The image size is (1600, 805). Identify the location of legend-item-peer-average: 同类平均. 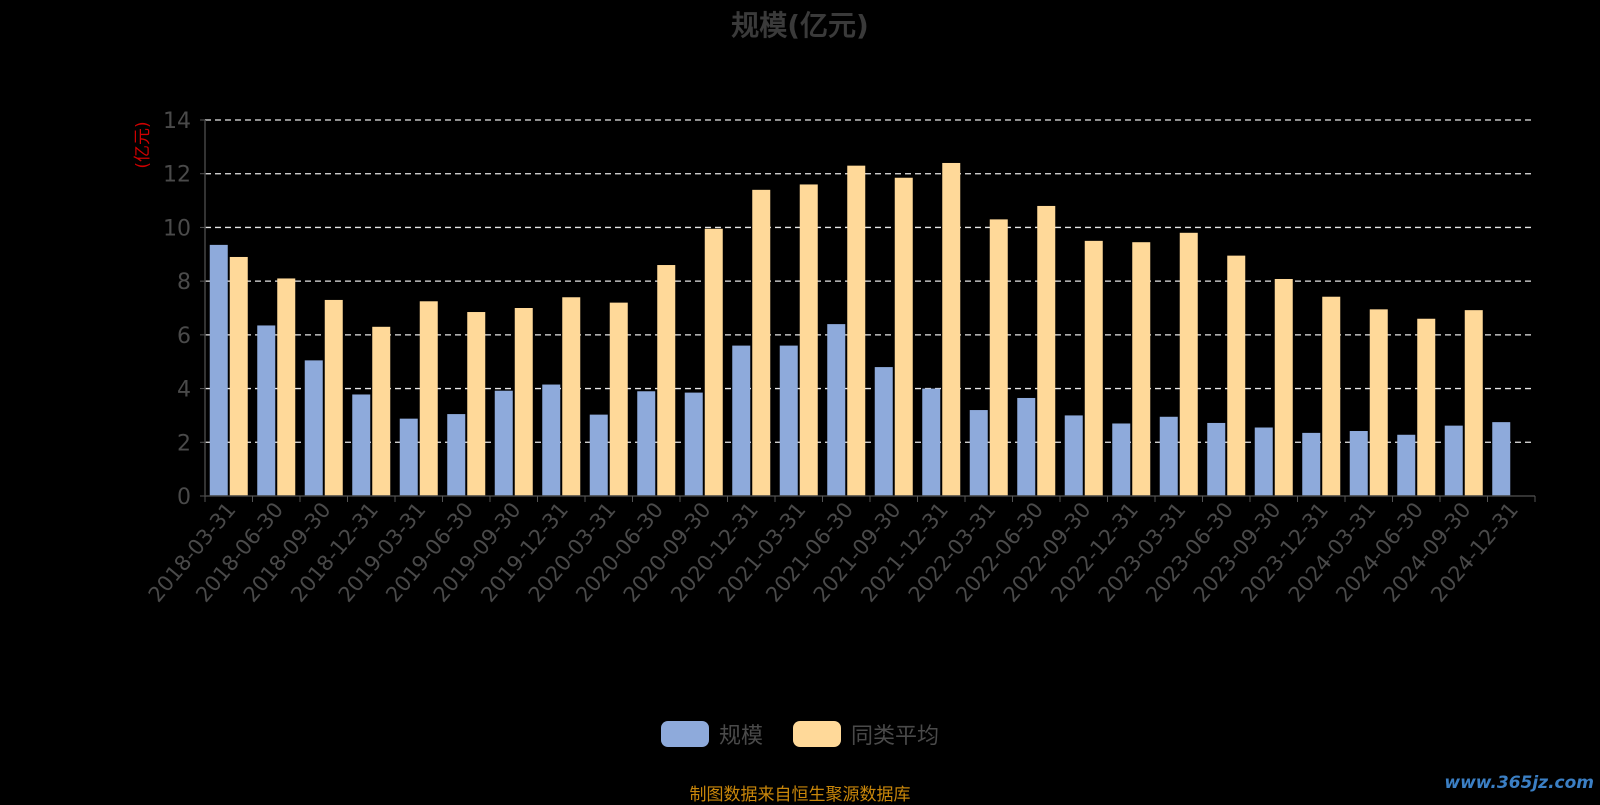
(866, 734).